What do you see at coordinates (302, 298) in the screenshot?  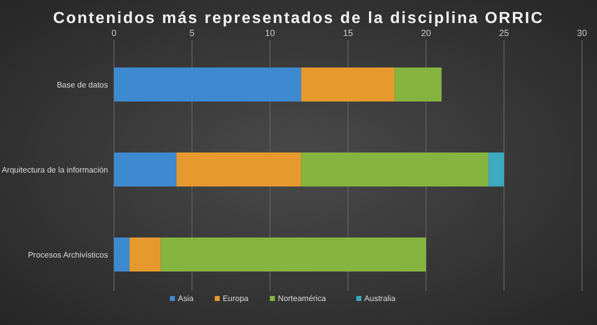 I see `legend-label: Norteamérica` at bounding box center [302, 298].